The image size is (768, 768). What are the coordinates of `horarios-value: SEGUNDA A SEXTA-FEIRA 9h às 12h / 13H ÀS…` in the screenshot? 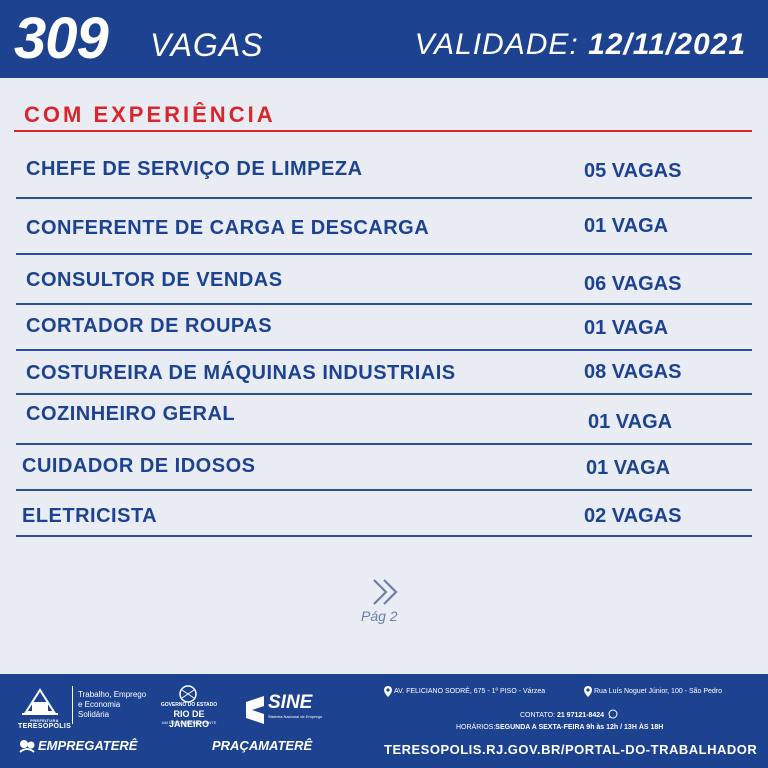 It's located at (579, 727).